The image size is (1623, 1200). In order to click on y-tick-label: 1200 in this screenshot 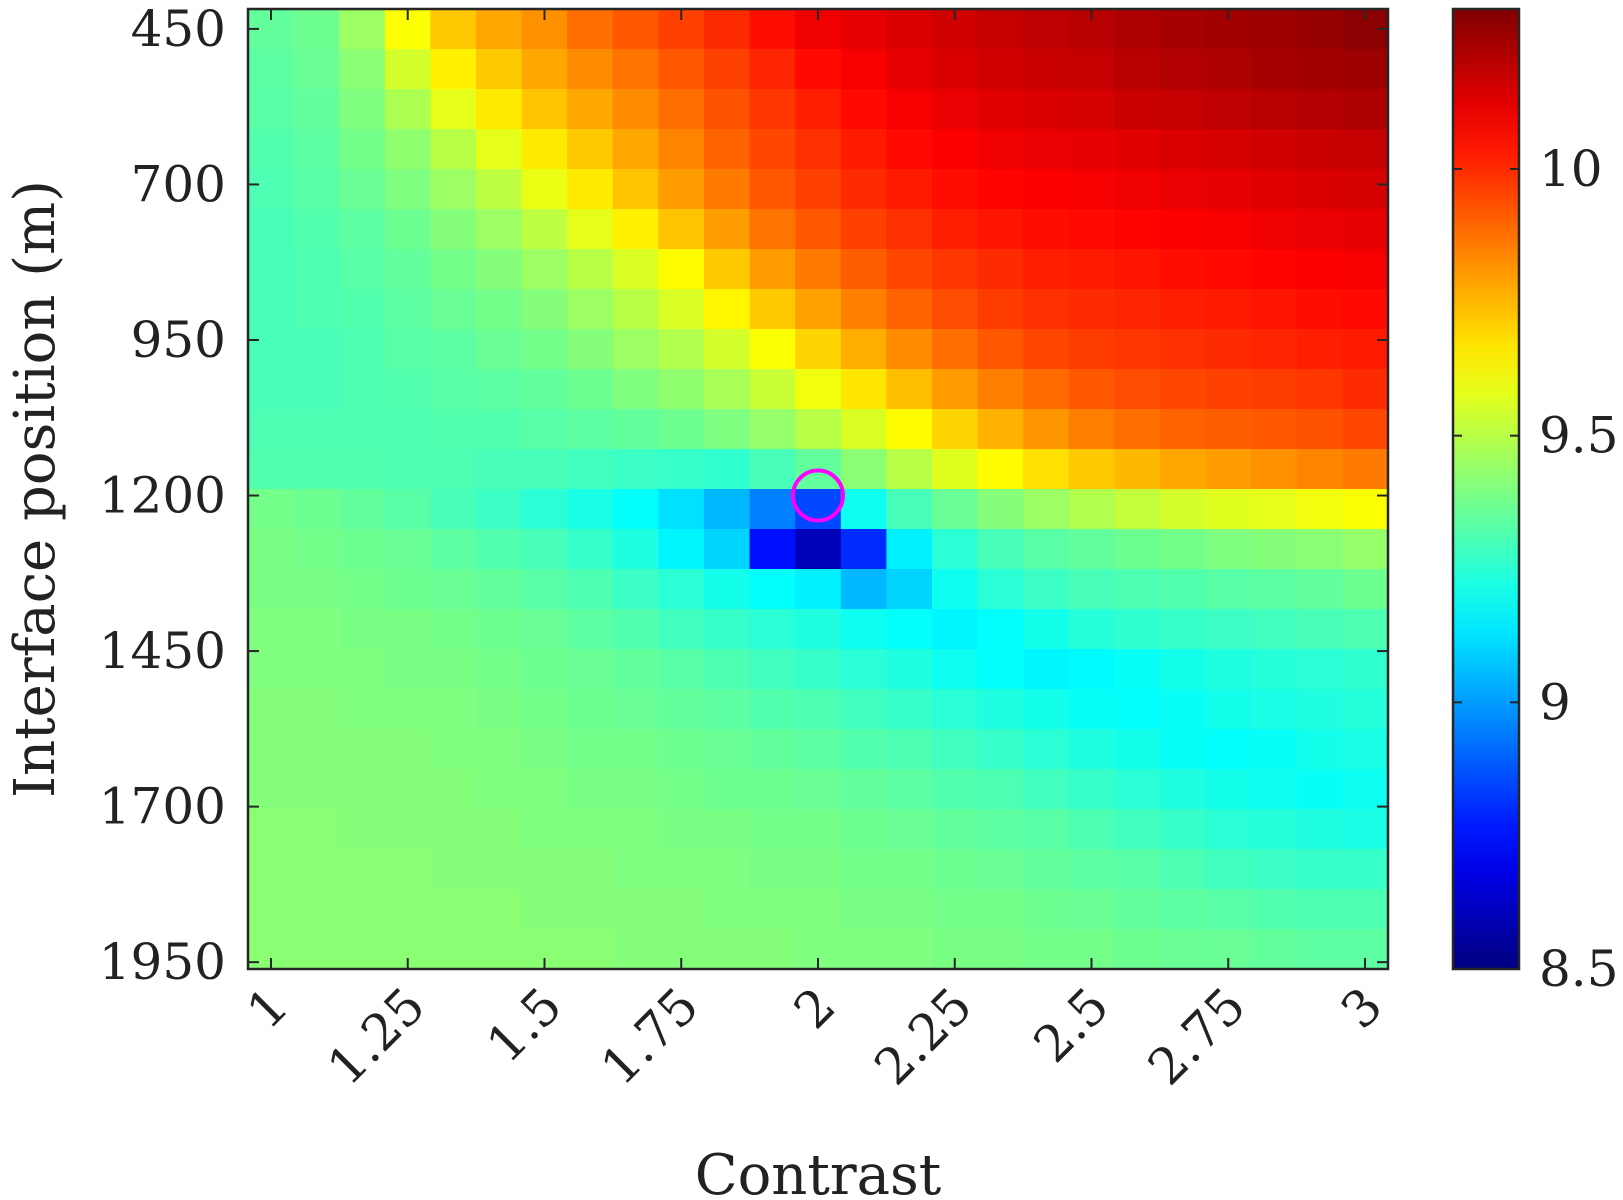, I will do `click(162, 496)`.